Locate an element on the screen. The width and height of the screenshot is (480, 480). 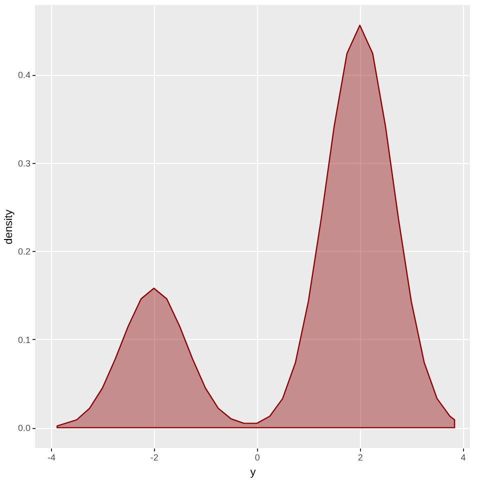
x-tick-label: -2 is located at coordinates (154, 457).